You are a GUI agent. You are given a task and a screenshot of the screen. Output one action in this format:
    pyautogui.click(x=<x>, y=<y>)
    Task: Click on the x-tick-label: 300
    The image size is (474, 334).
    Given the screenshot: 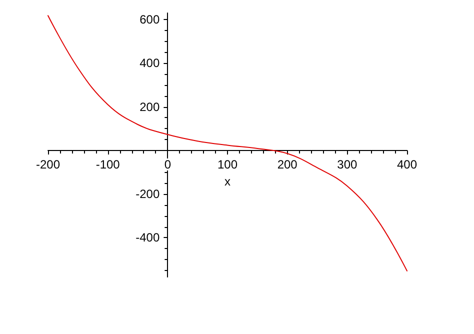 What is the action you would take?
    pyautogui.click(x=347, y=164)
    